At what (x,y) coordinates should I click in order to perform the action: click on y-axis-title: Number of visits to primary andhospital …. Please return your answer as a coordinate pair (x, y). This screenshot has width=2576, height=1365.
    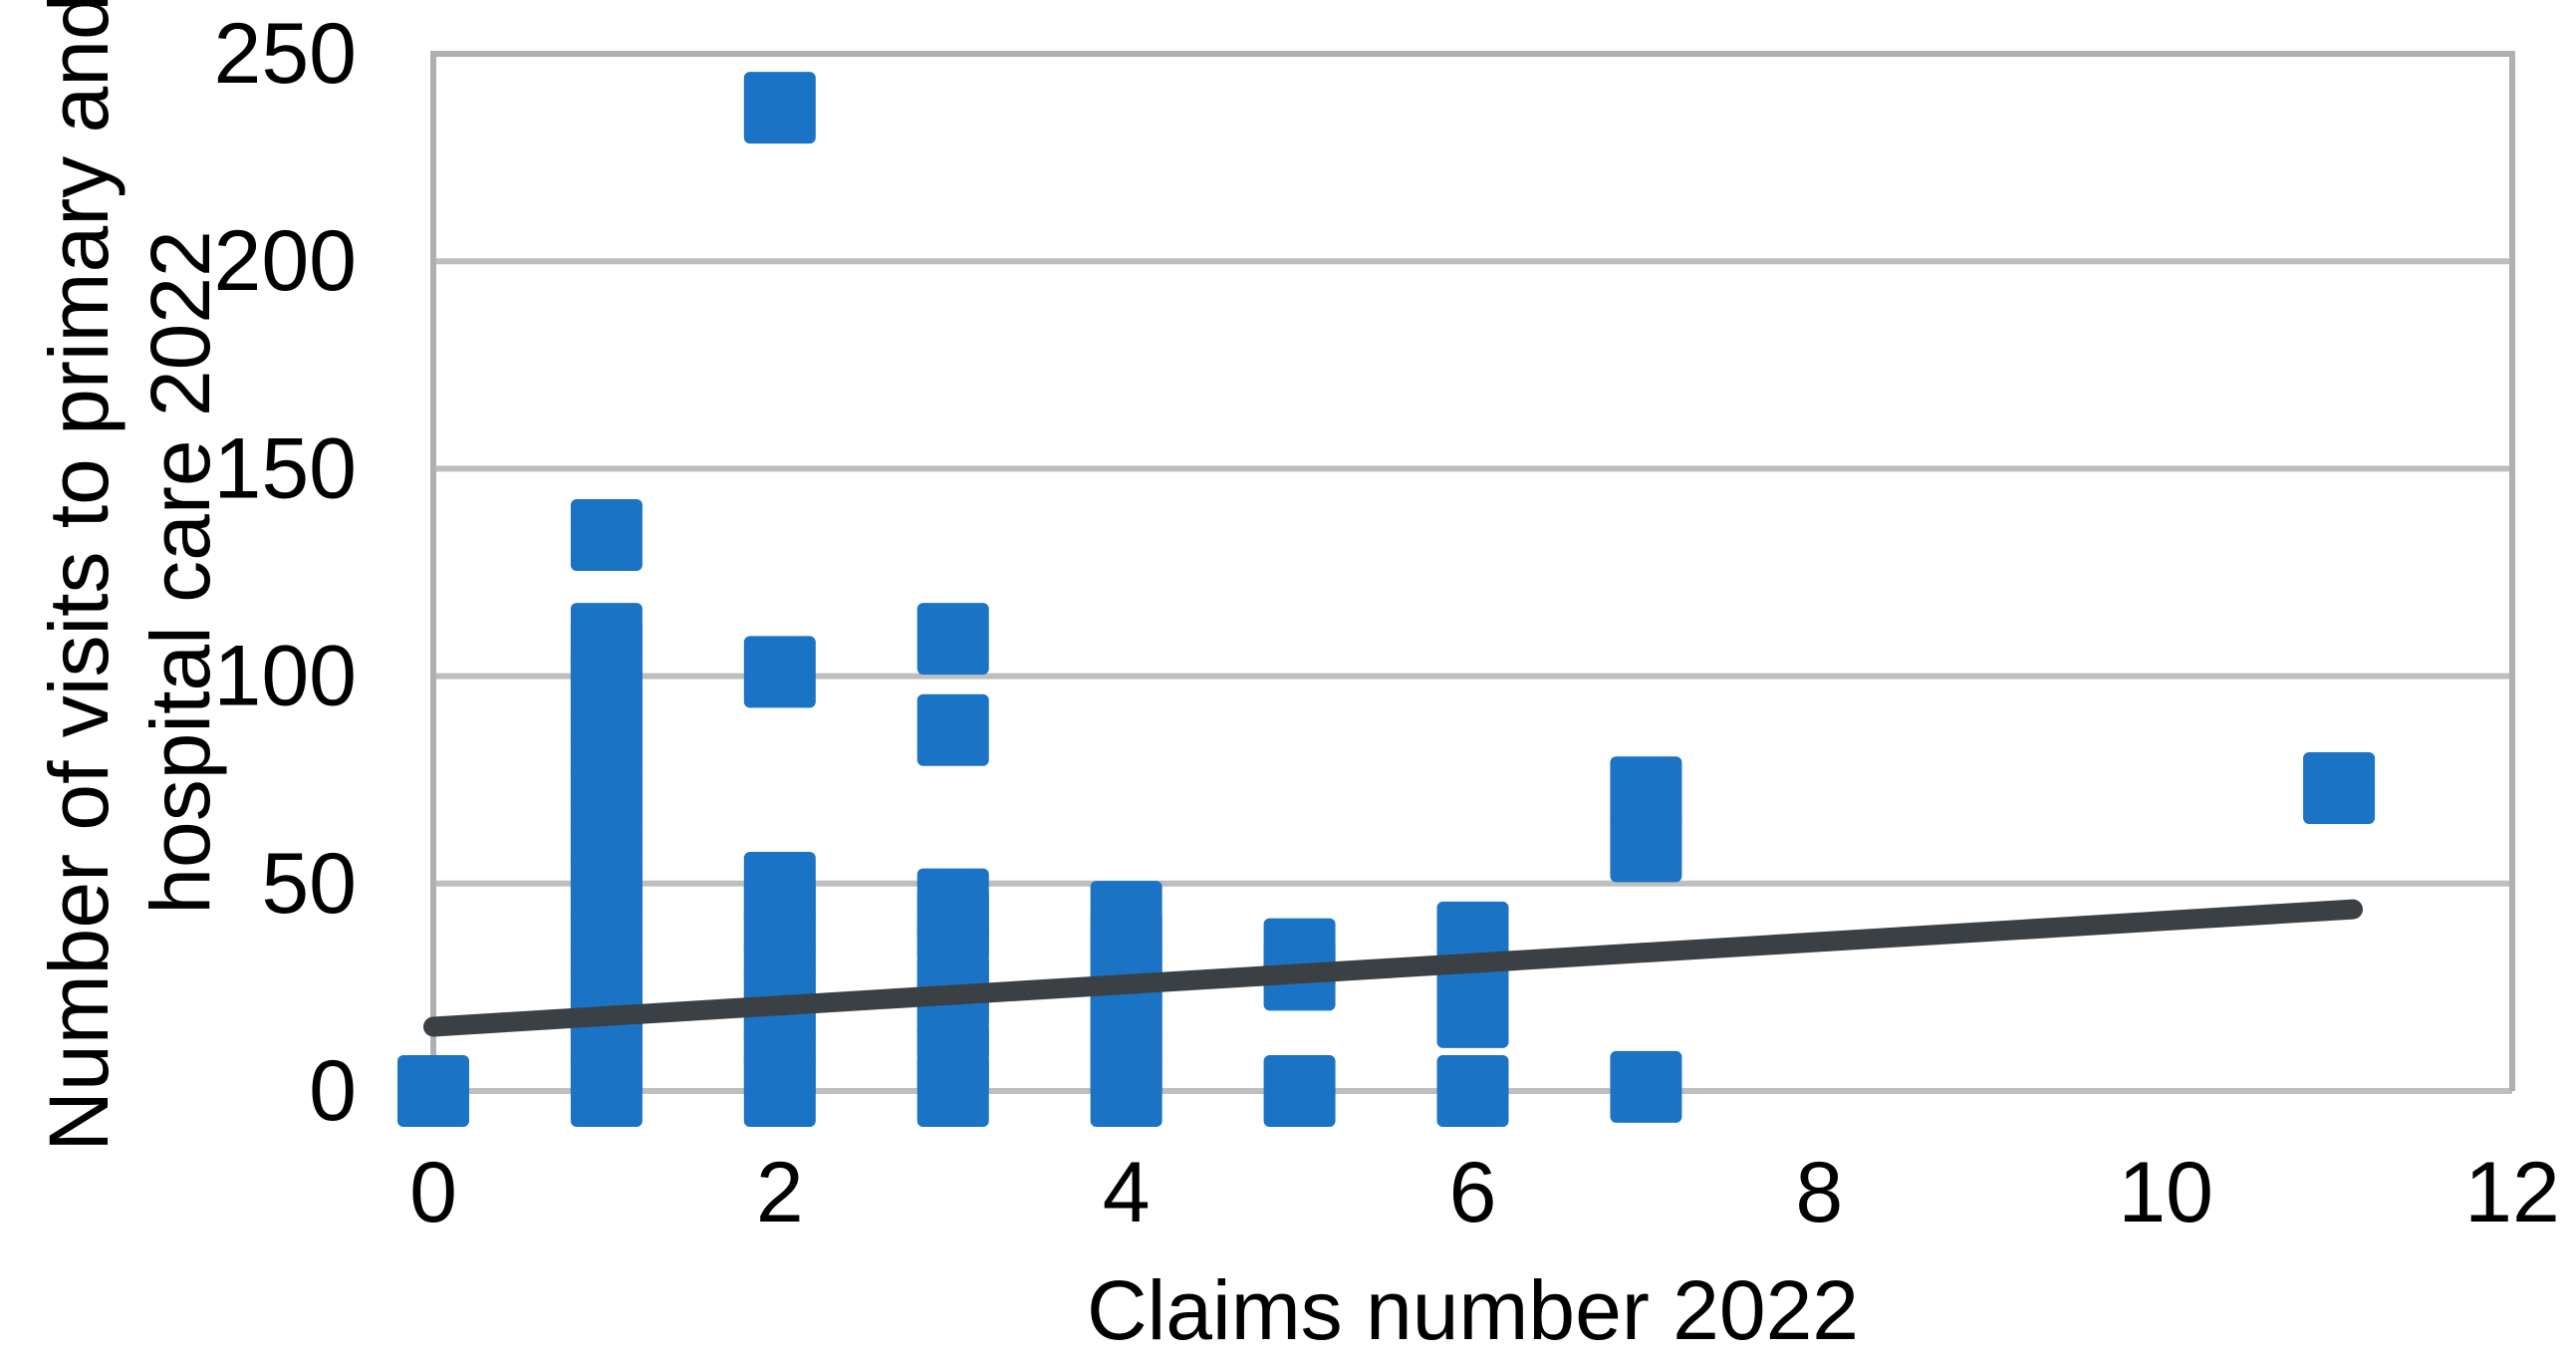
    Looking at the image, I should click on (129, 576).